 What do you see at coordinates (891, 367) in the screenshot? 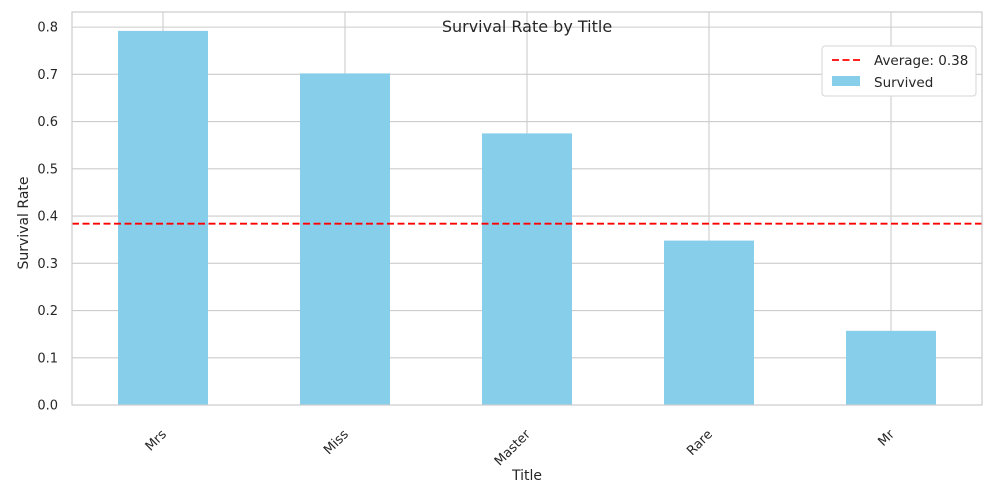
I see `bar-mr` at bounding box center [891, 367].